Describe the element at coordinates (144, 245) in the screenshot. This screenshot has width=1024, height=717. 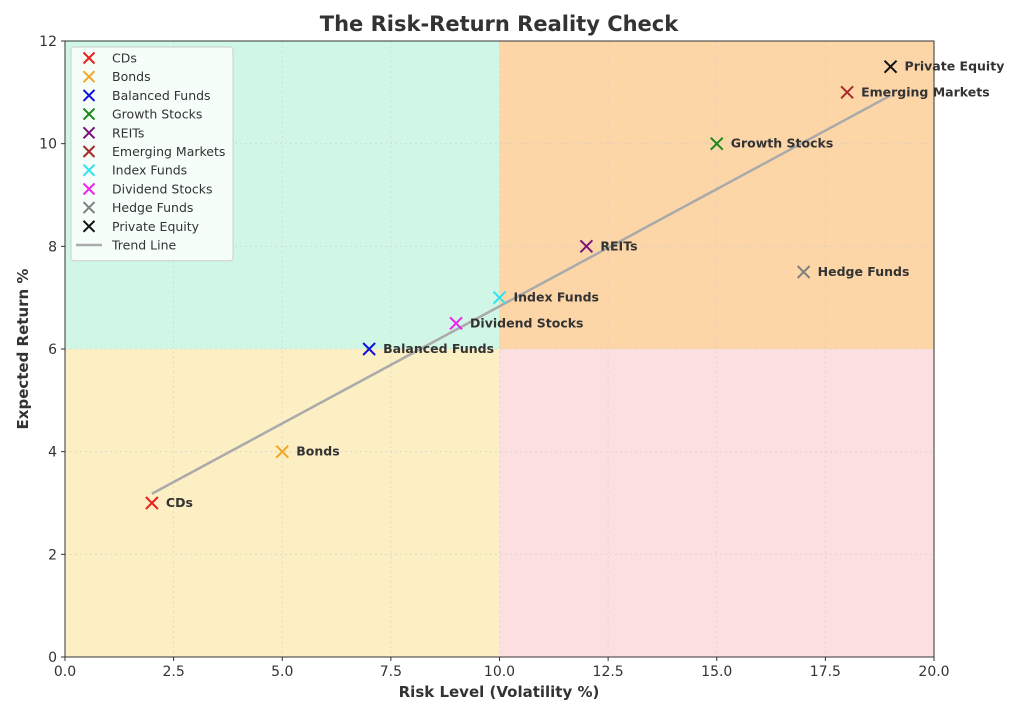
I see `legend-label-trend: Trend Line` at that location.